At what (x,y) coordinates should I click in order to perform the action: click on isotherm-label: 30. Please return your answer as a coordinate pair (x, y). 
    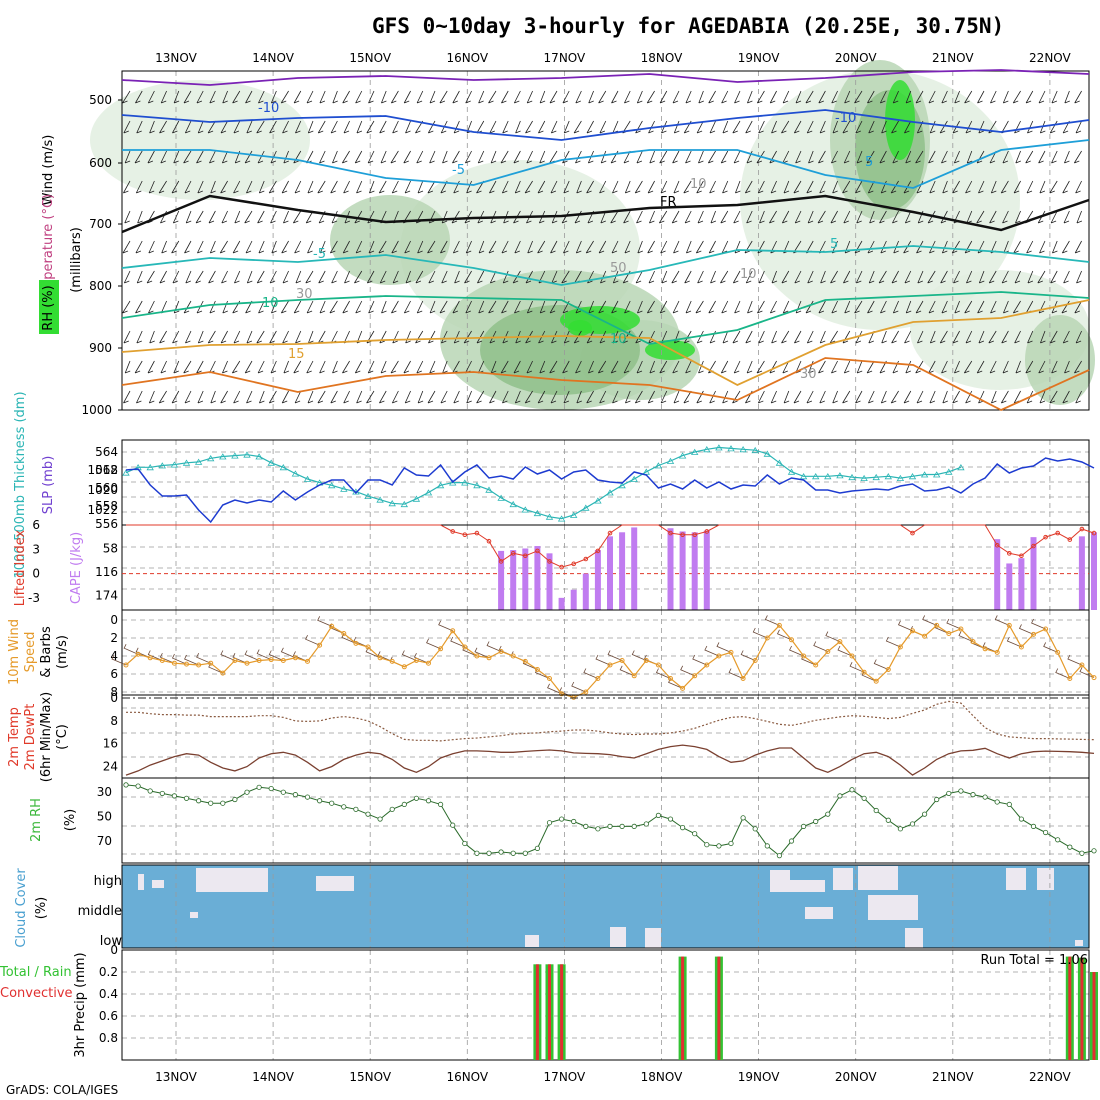
    Looking at the image, I should click on (808, 374).